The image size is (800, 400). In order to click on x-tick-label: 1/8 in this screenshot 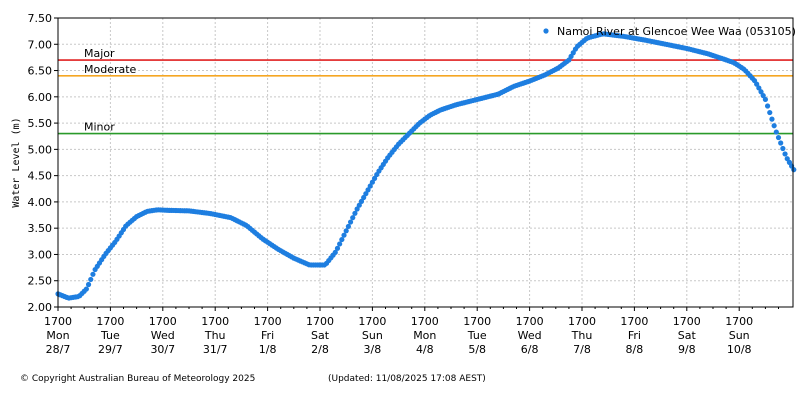, I will do `click(268, 349)`.